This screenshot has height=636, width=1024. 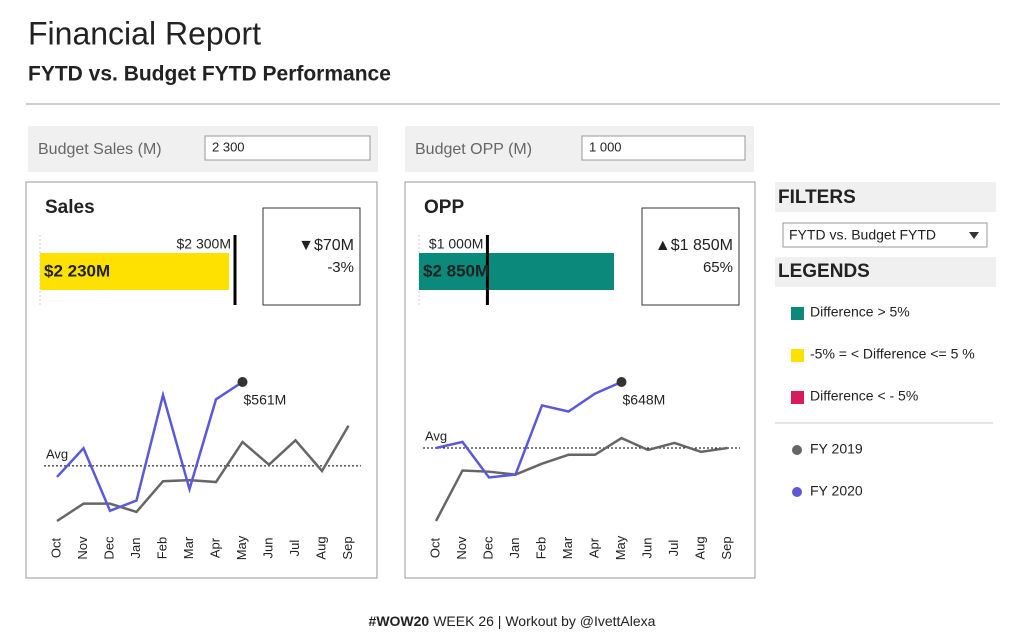 What do you see at coordinates (100, 149) in the screenshot?
I see `parameter-label: Budget Sales (M)` at bounding box center [100, 149].